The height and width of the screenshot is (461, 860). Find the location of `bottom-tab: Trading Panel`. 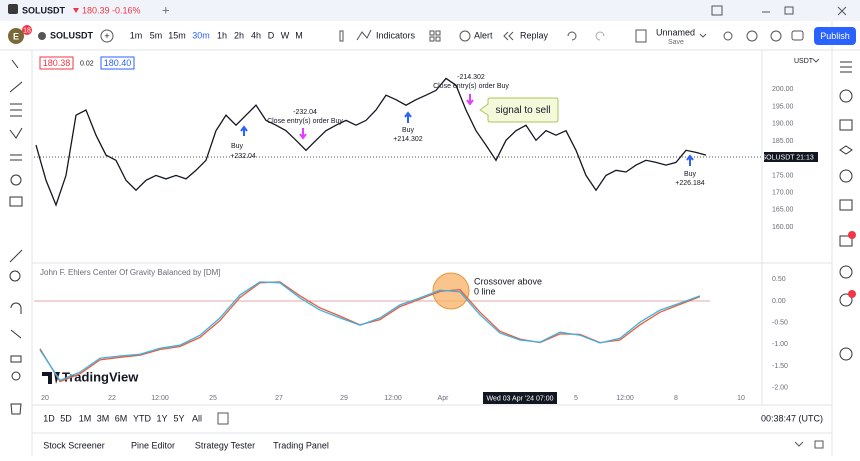

bottom-tab: Trading Panel is located at coordinates (301, 445).